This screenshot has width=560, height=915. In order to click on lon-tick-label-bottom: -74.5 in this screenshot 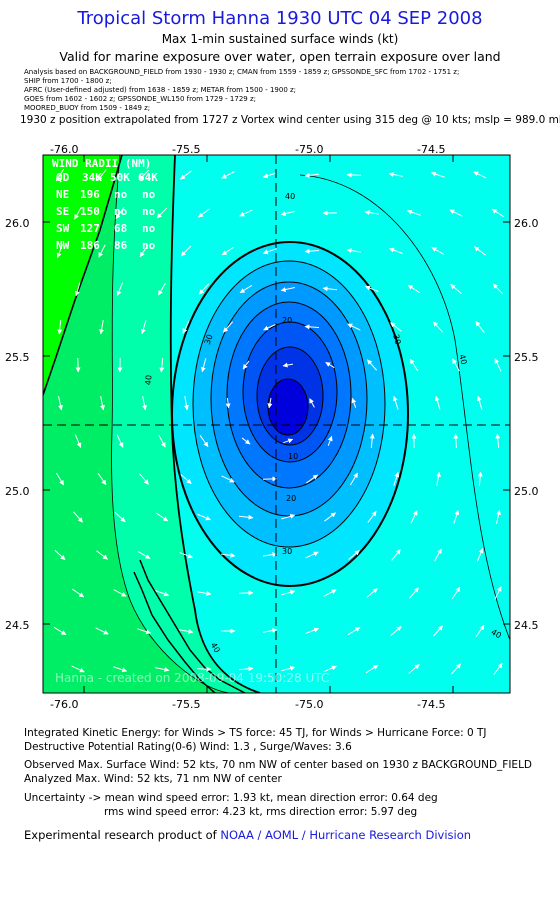, I will do `click(431, 704)`.